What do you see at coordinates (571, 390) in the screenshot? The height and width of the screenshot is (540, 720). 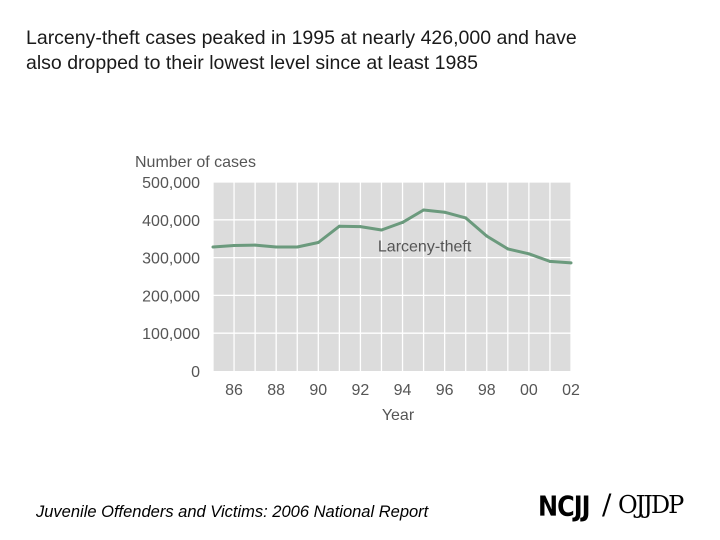 I see `x-tick-label: 02` at bounding box center [571, 390].